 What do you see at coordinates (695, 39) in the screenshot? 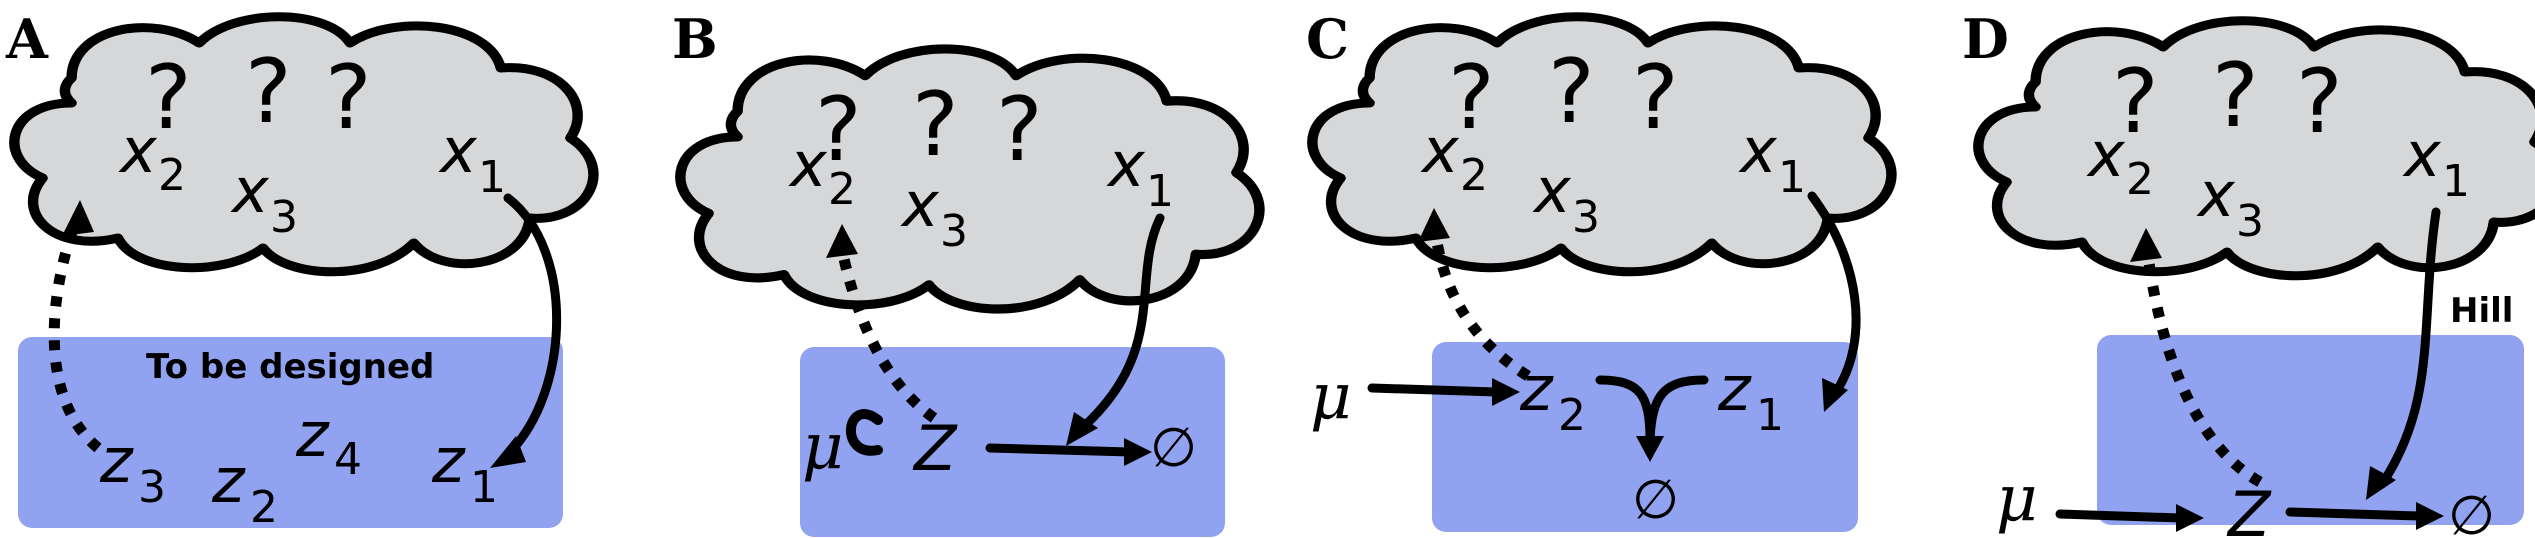
I see `panel-label-b: B` at bounding box center [695, 39].